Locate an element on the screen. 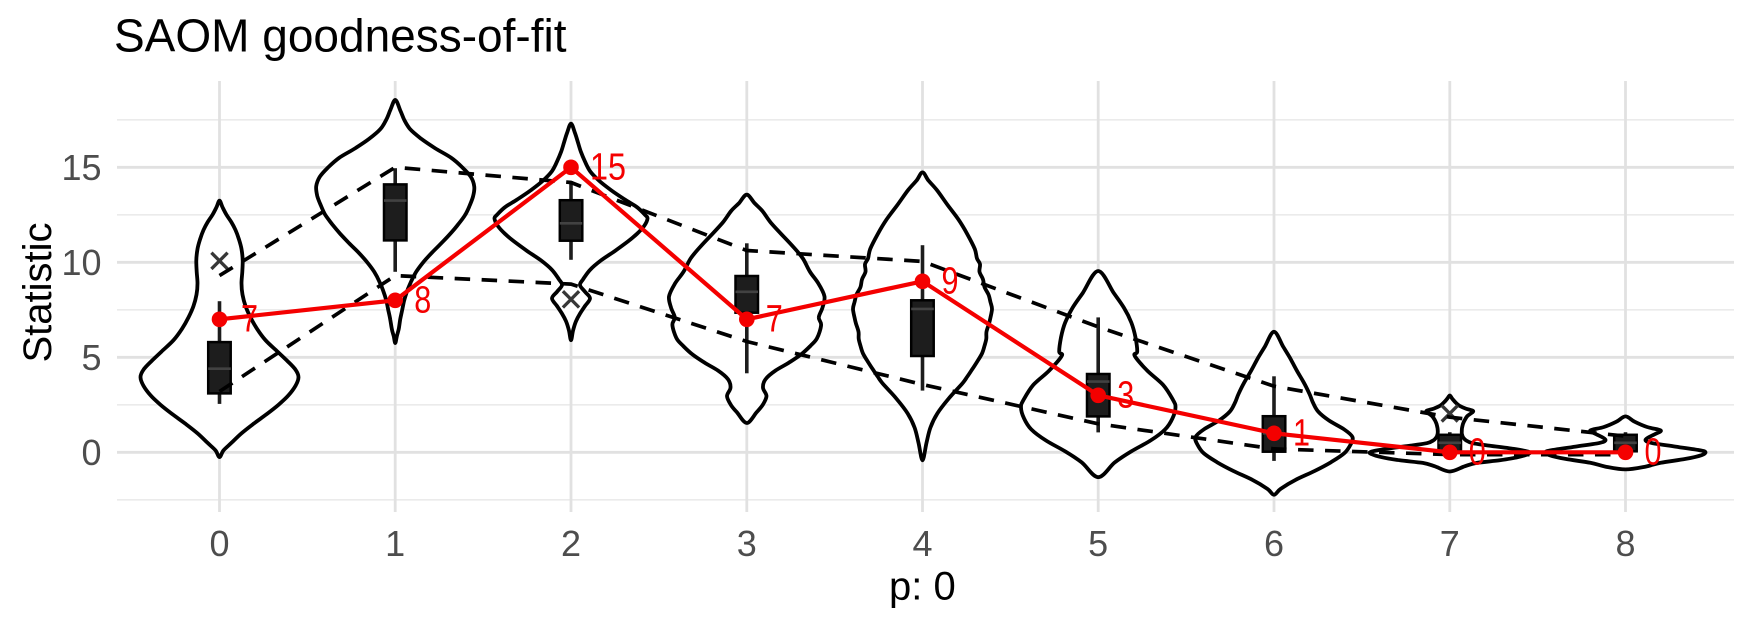  svg-text: 4 is located at coordinates (922, 543).